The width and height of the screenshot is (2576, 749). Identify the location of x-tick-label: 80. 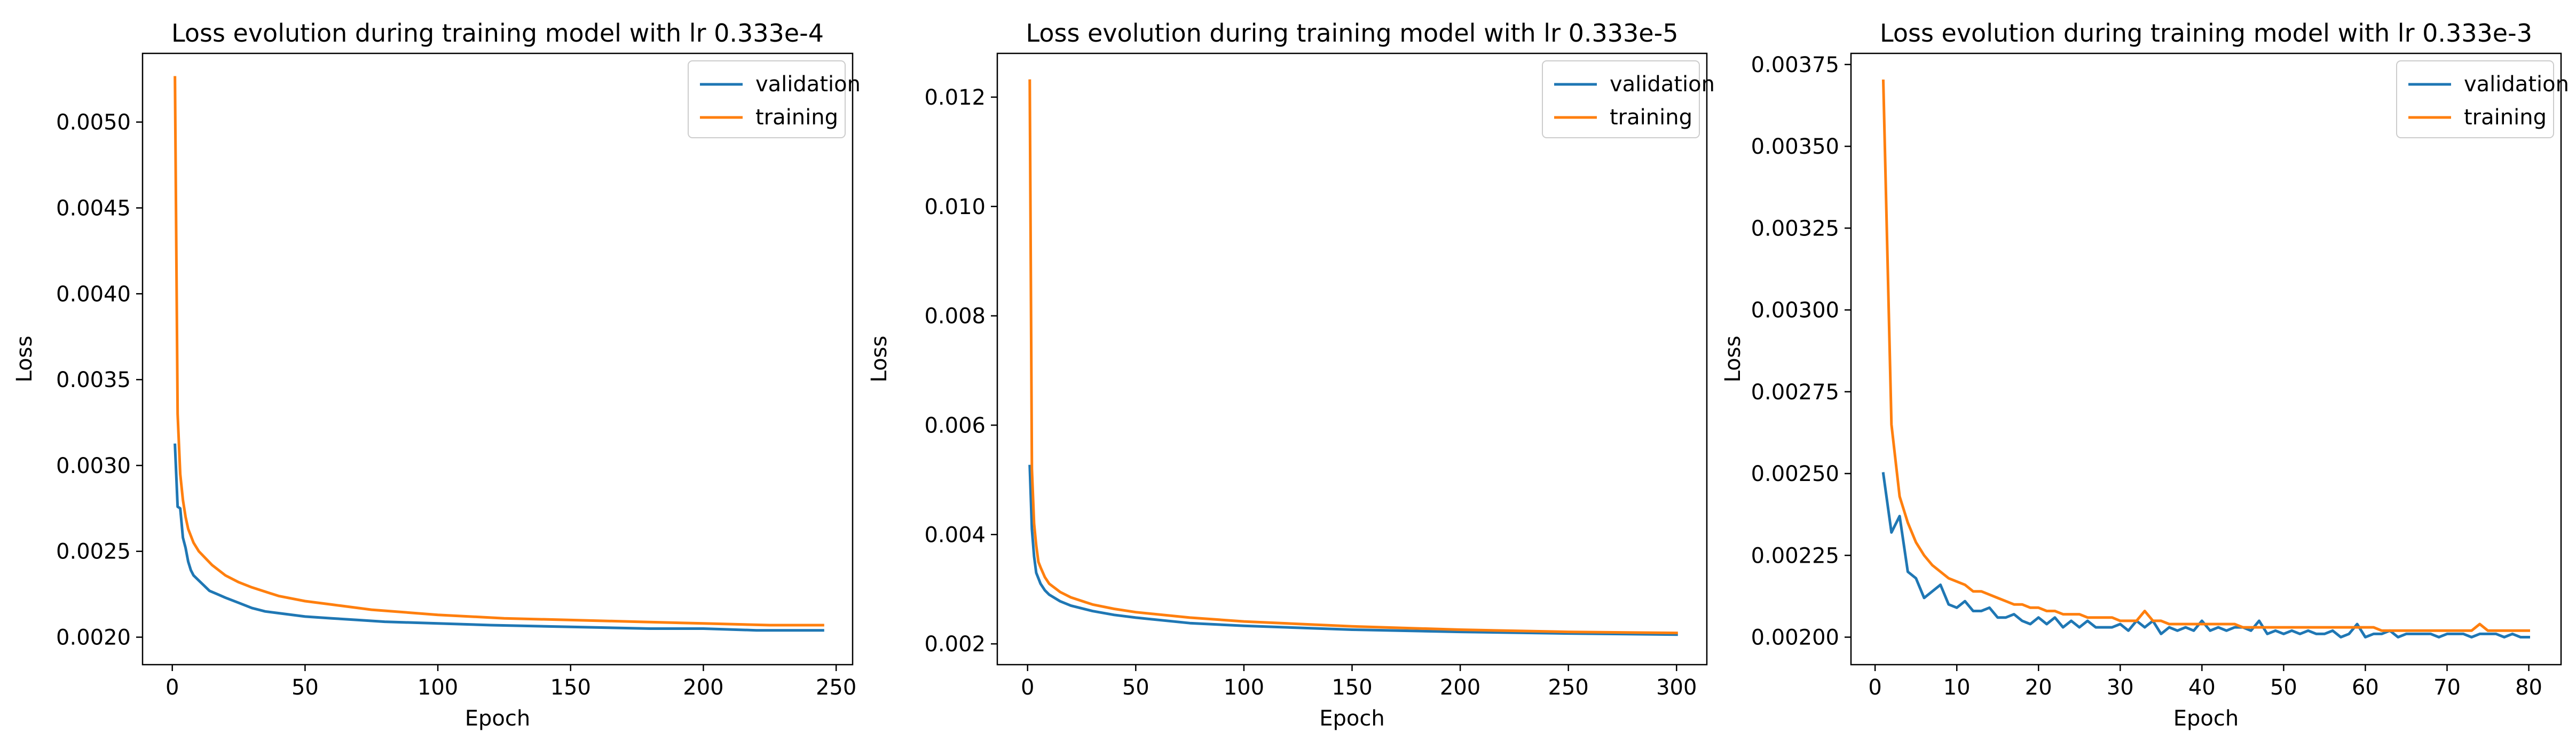
(2529, 687).